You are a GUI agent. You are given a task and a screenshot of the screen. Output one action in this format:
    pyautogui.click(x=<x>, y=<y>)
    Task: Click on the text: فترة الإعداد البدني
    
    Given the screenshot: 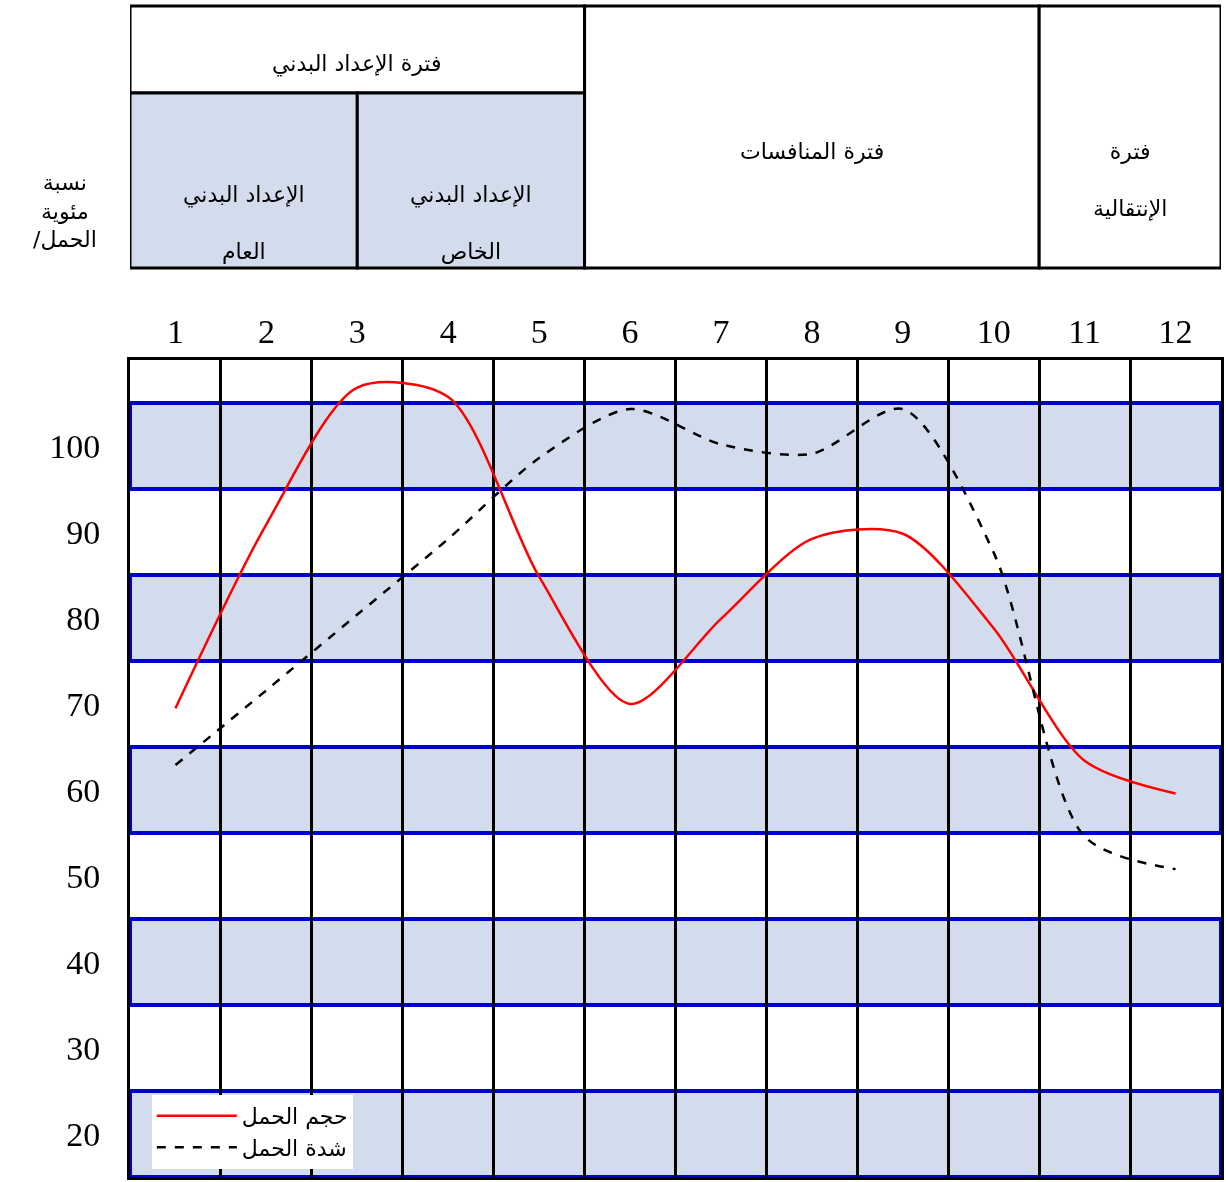 What is the action you would take?
    pyautogui.click(x=357, y=64)
    